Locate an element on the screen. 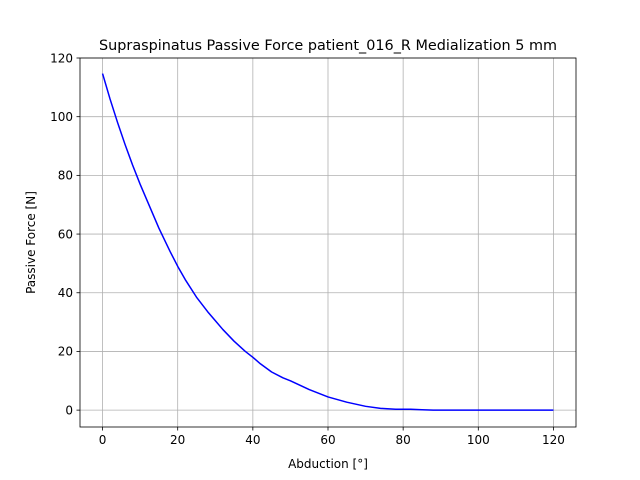 The height and width of the screenshot is (480, 640). y-tick-label: 100 is located at coordinates (61, 117).